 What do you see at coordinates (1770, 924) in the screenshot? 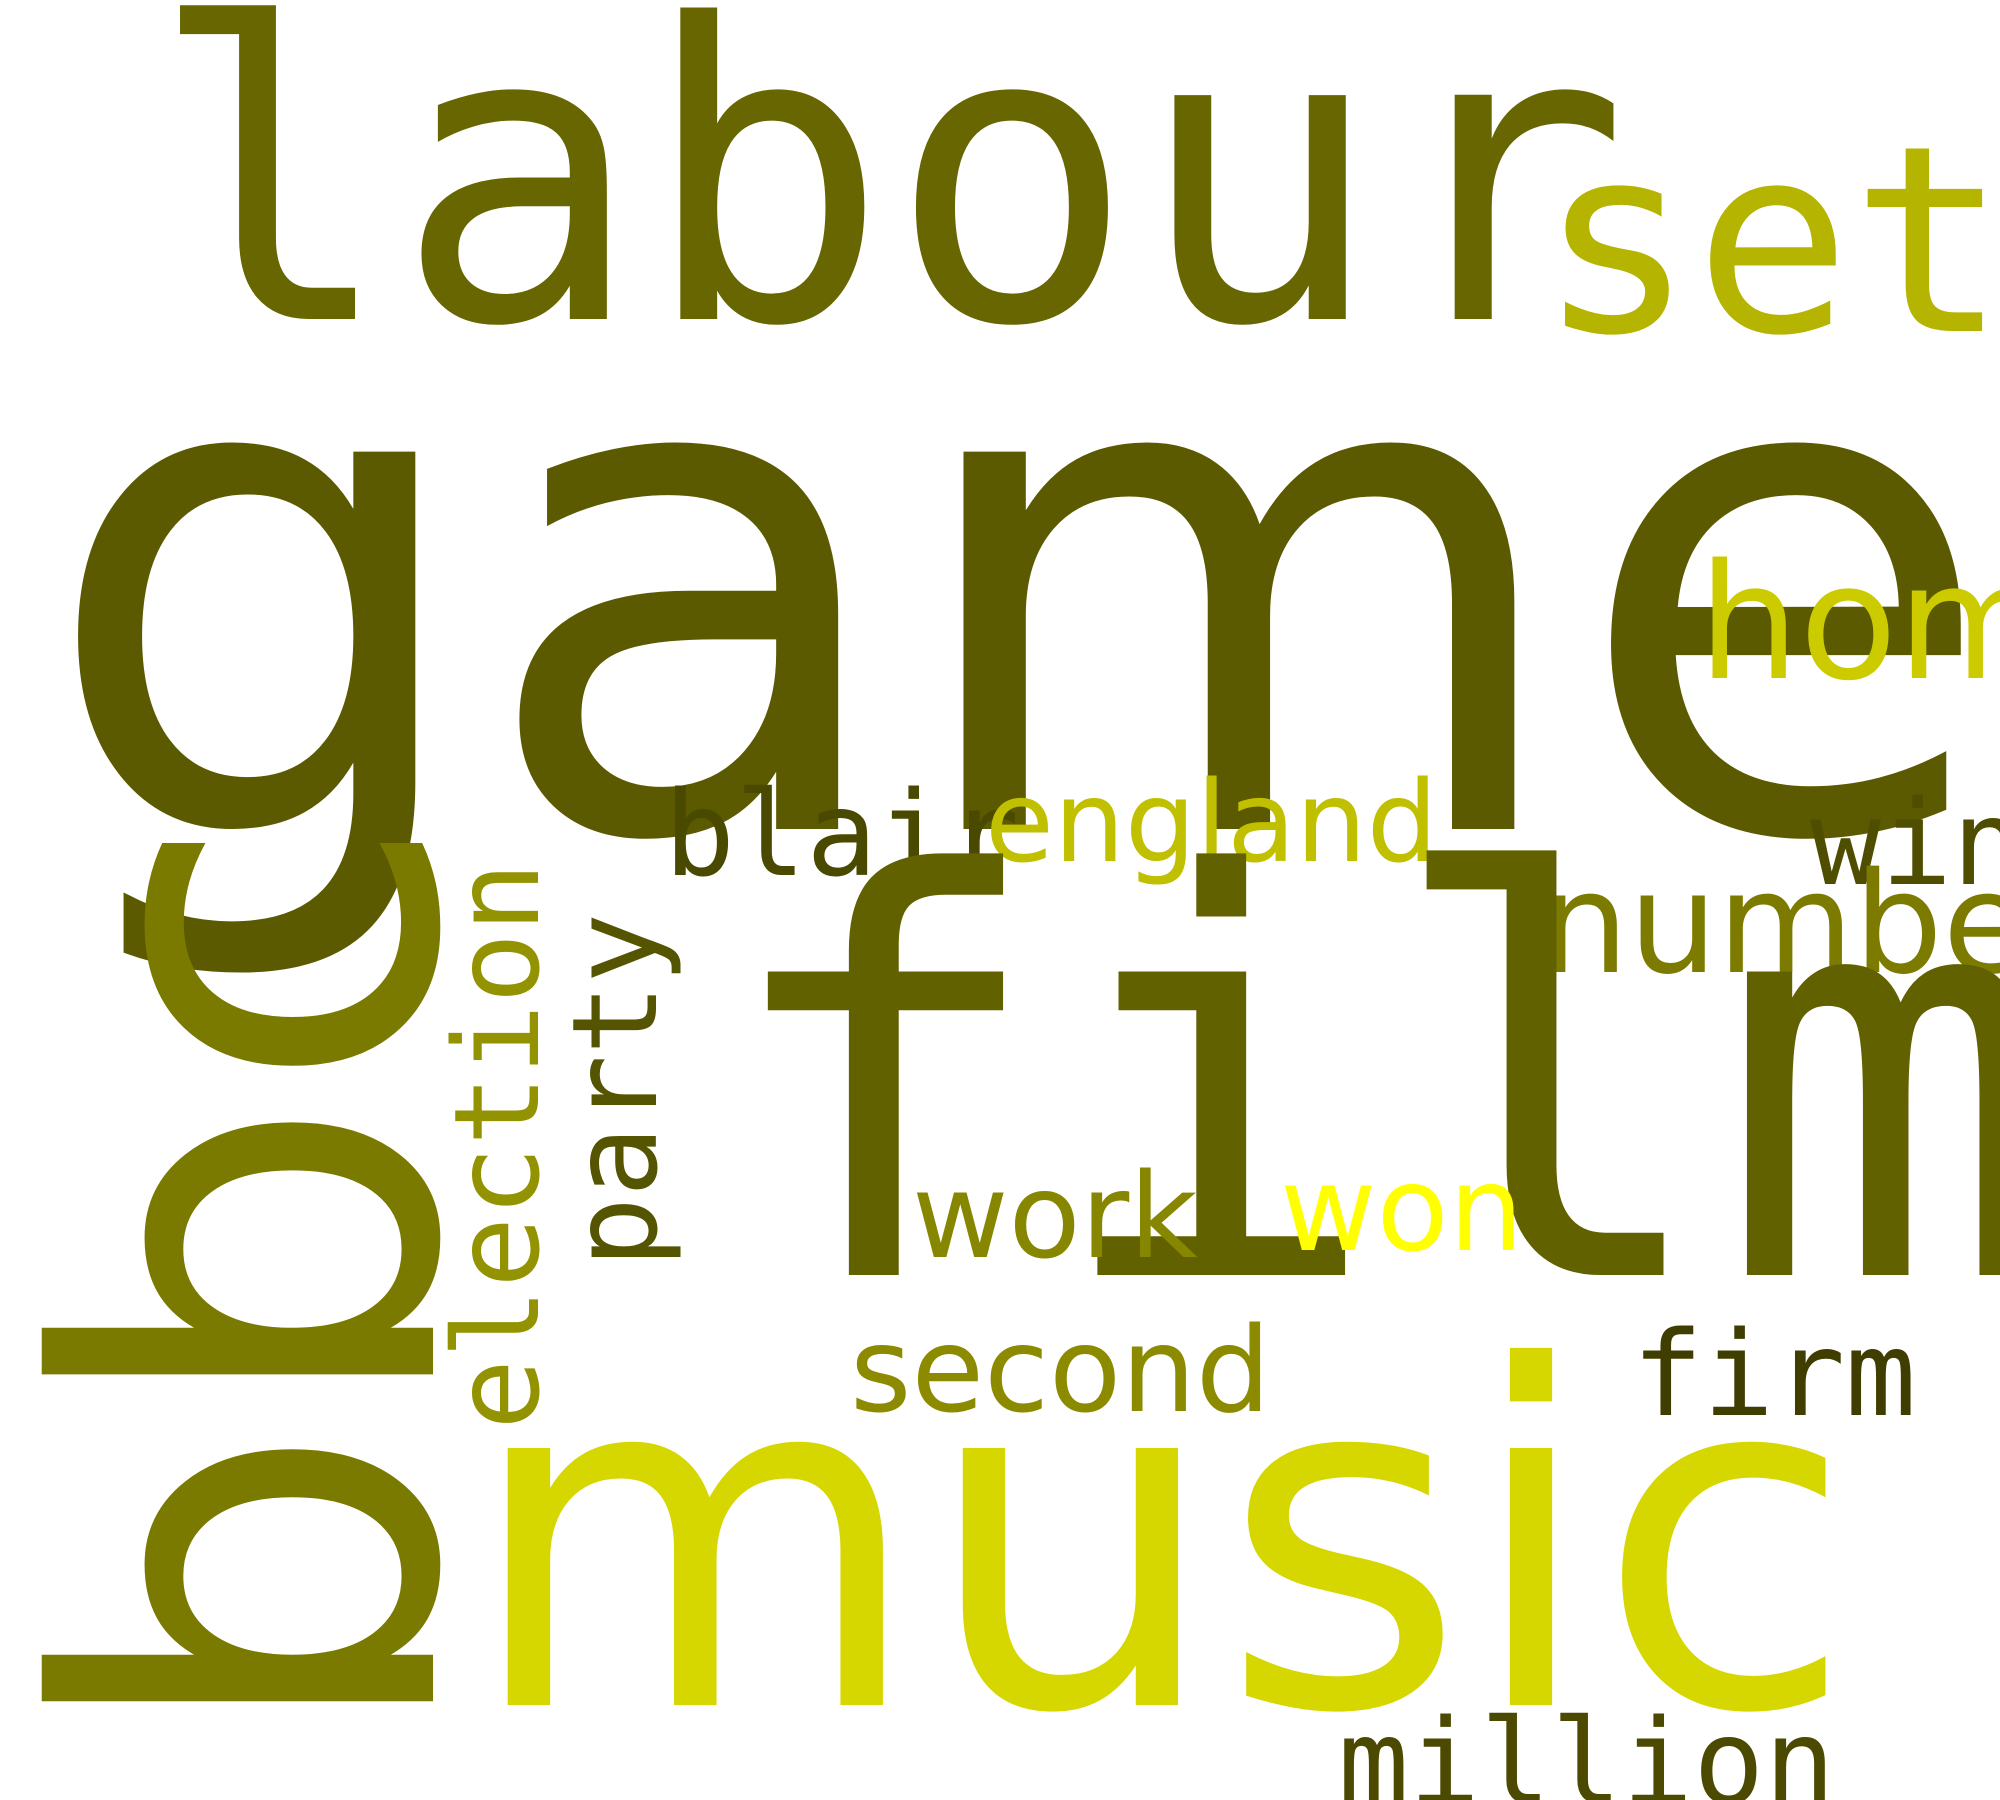
I see `word-number: number` at bounding box center [1770, 924].